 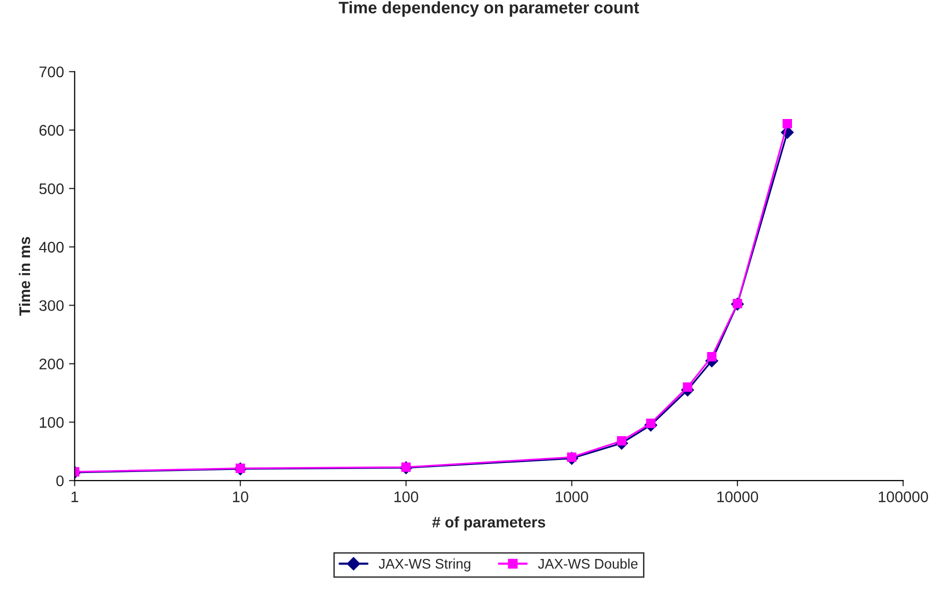 What do you see at coordinates (52, 364) in the screenshot?
I see `y-tick-label: 200` at bounding box center [52, 364].